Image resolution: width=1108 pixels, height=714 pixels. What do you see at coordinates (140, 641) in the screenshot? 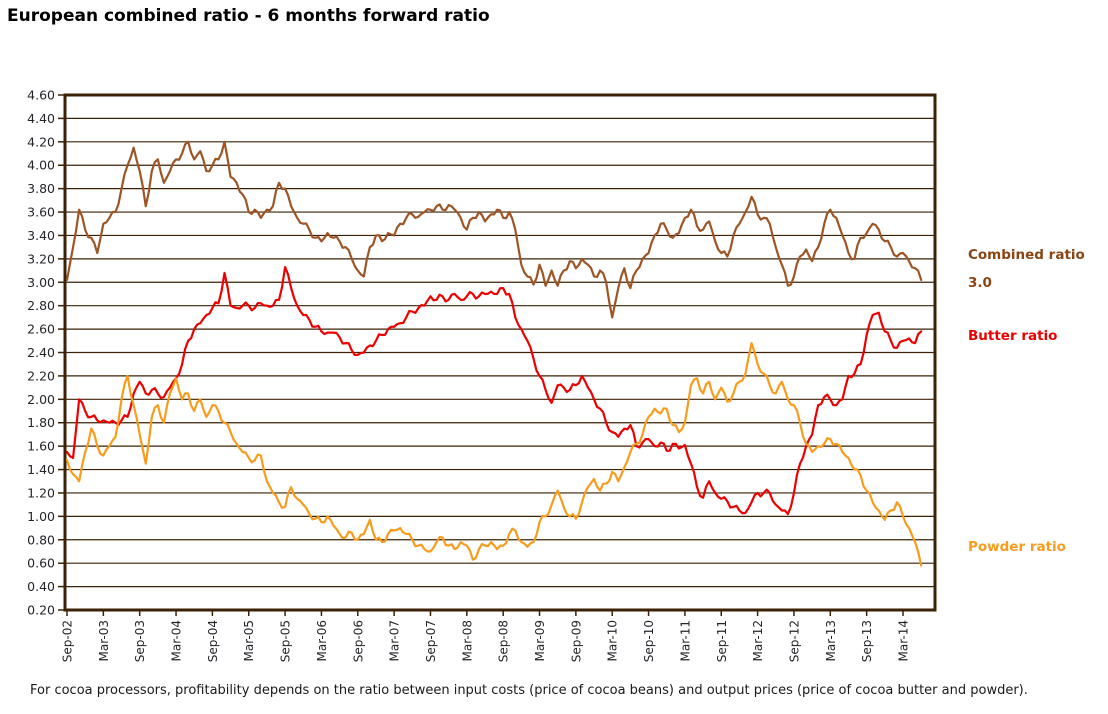
I see `x-tick-label: Sep-03` at bounding box center [140, 641].